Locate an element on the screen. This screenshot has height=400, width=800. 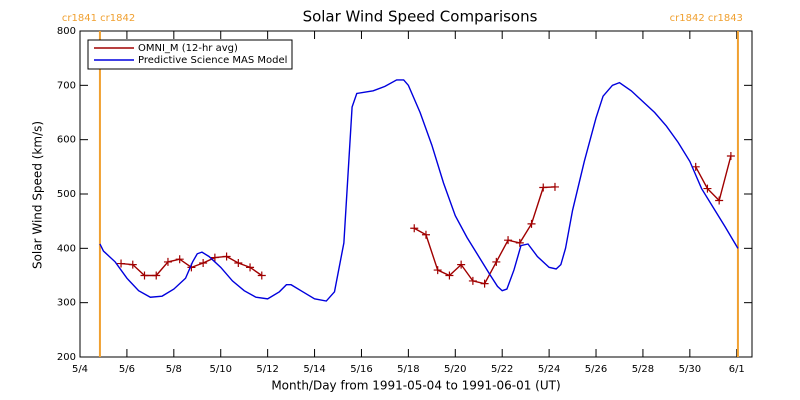
x-tick-label: 5/24 is located at coordinates (549, 369).